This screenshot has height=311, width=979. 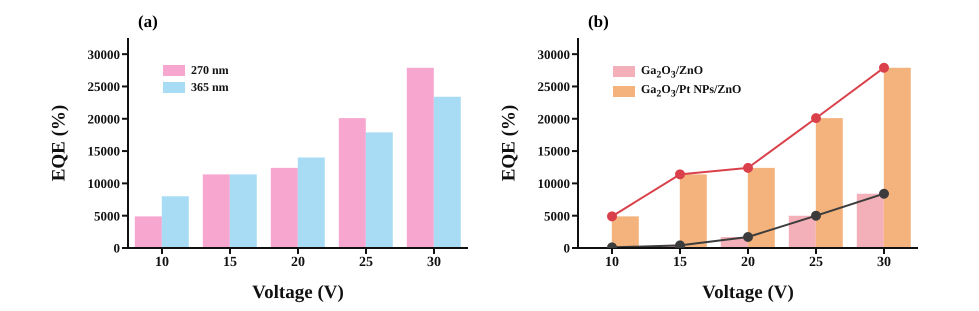 I want to click on chart-title: (b), so click(x=598, y=22).